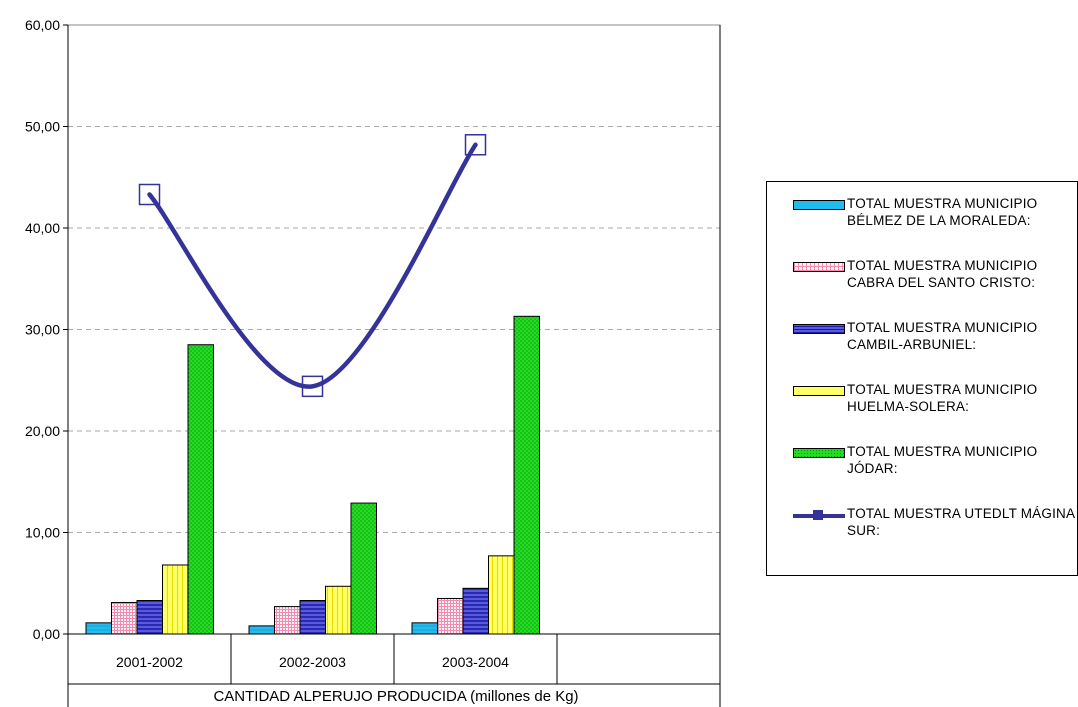 The image size is (1078, 707). I want to click on y-tick-label: 0,00, so click(46, 634).